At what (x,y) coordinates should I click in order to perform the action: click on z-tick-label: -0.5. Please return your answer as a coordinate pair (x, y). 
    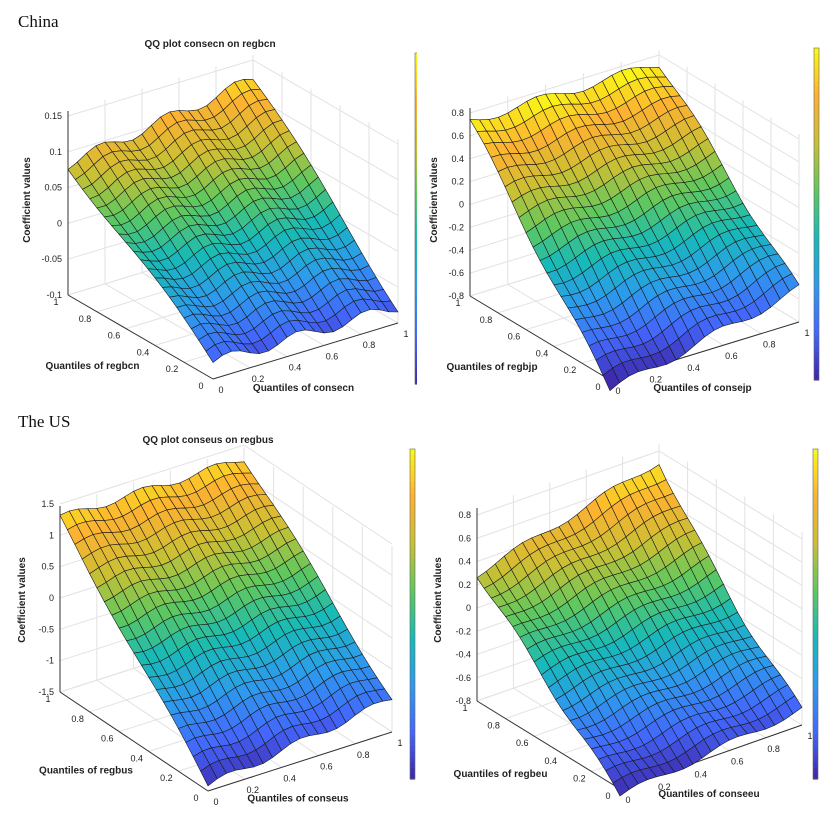
    Looking at the image, I should click on (46, 629).